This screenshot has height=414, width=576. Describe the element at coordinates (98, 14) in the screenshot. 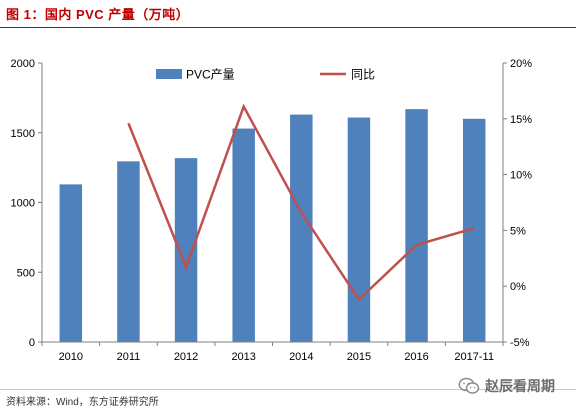

I see `figure-title: 图 1：国内 PVC 产量（万吨）` at that location.